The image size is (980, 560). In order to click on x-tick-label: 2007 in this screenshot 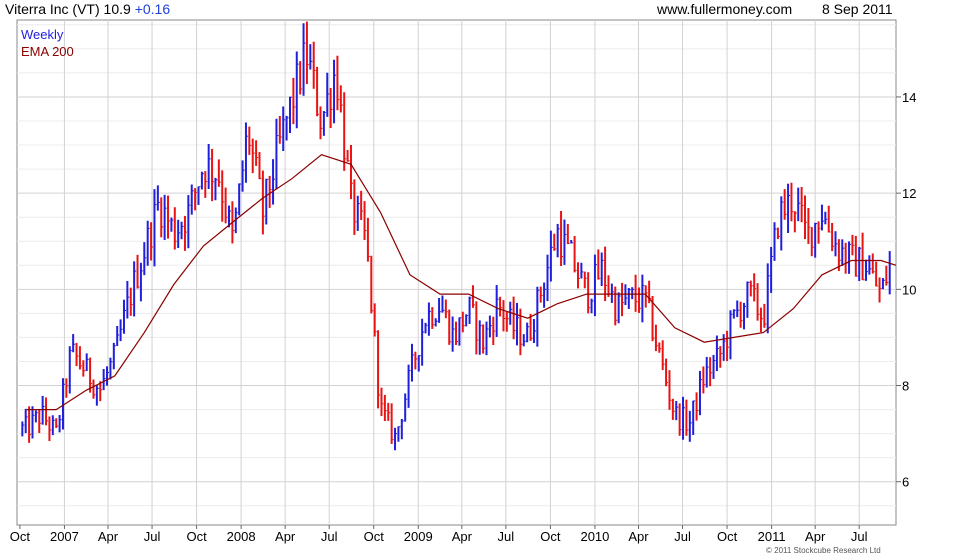, I will do `click(64, 536)`.